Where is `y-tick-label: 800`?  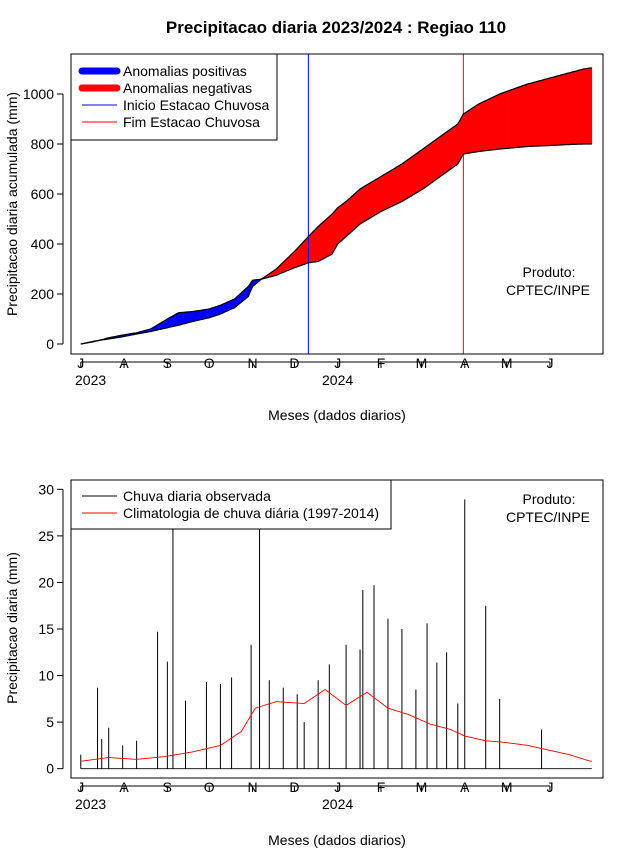 y-tick-label: 800 is located at coordinates (43, 144).